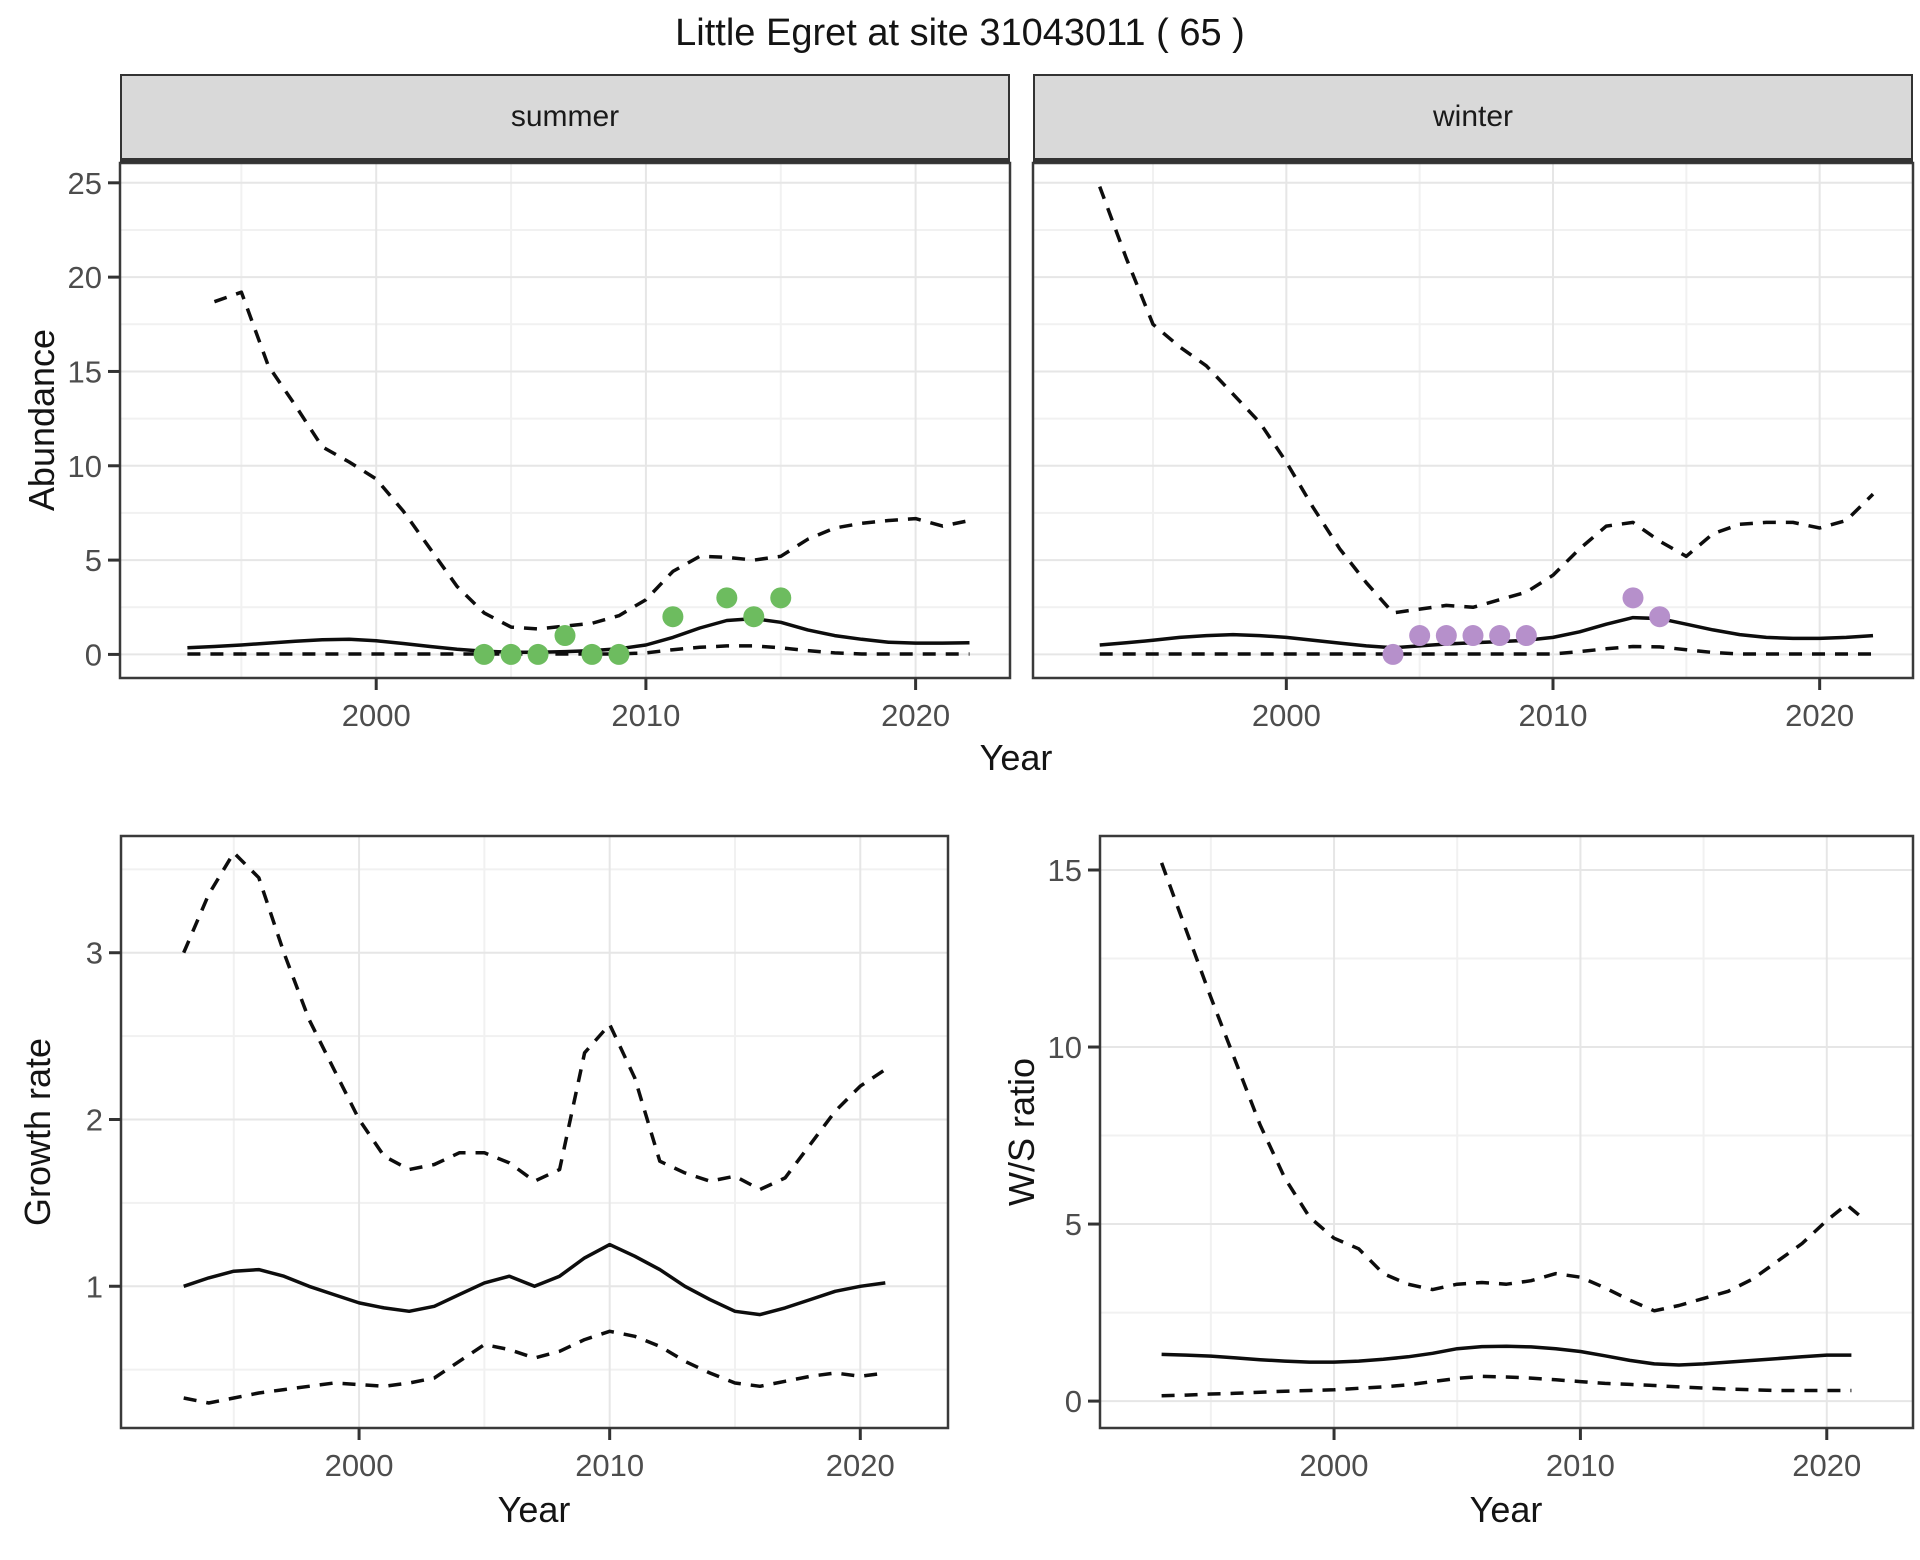  What do you see at coordinates (1506, 1509) in the screenshot?
I see `x-axis-title-year-ws: Year` at bounding box center [1506, 1509].